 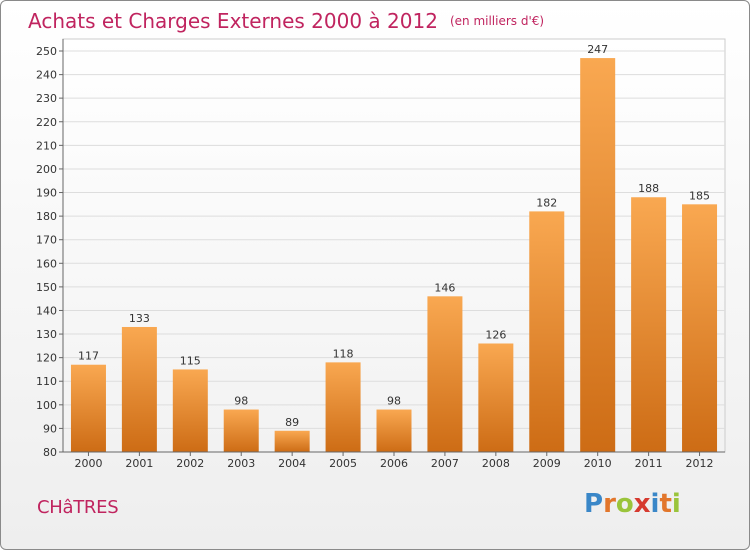 I want to click on y-tick-label: 240, so click(x=46, y=75).